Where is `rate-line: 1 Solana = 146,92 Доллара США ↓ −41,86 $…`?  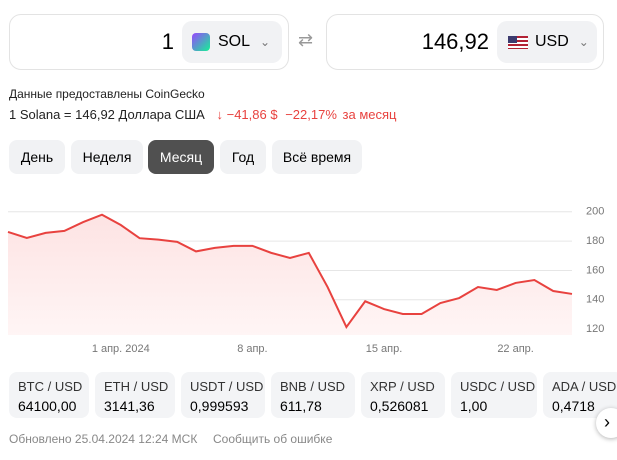 rate-line: 1 Solana = 146,92 Доллара США ↓ −41,86 $… is located at coordinates (202, 114).